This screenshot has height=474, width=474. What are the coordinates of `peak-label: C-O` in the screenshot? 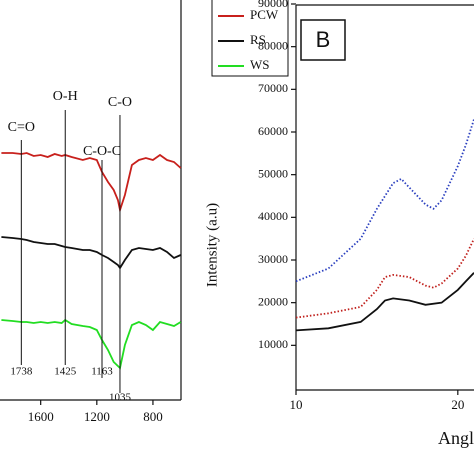 It's located at (120, 102).